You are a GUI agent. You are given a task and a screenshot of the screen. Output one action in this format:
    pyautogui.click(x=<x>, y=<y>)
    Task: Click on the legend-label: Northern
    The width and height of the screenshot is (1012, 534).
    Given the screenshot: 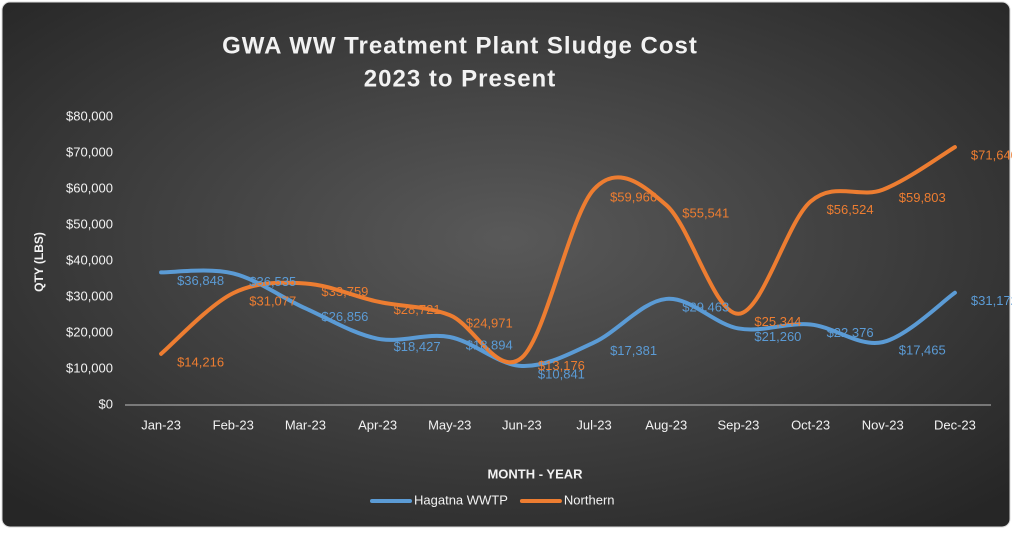 What is the action you would take?
    pyautogui.click(x=589, y=499)
    